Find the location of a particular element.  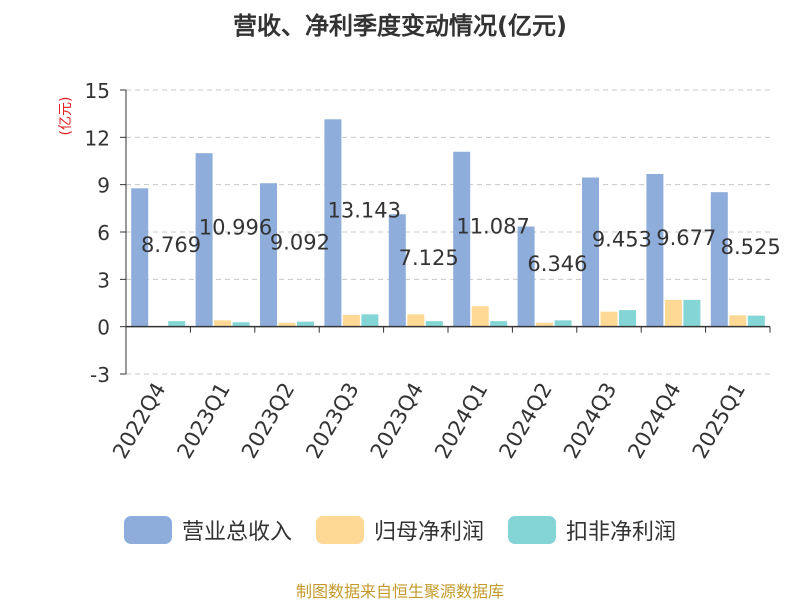

x-tick-label: 2023Q2 is located at coordinates (268, 421).